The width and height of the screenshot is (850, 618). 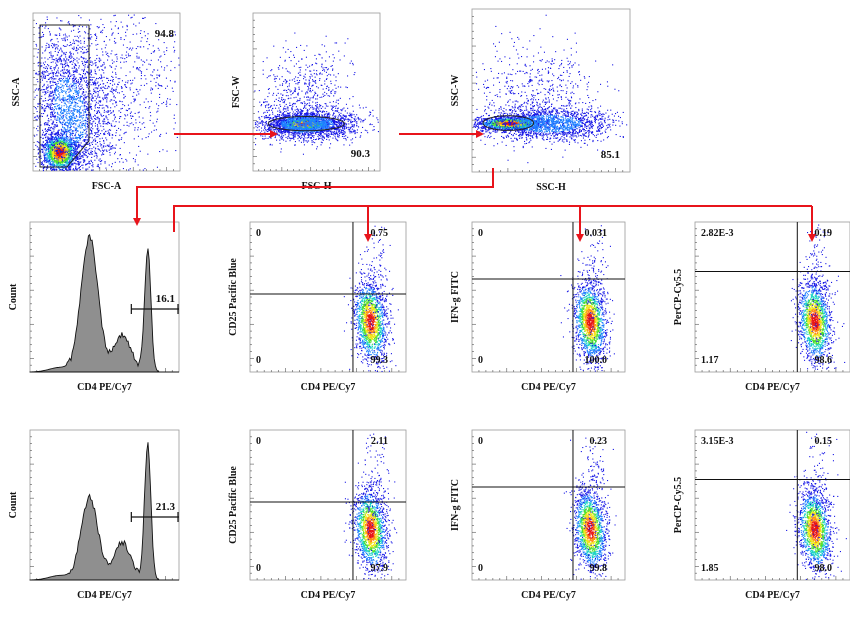 I want to click on quadrant-top-left-value: 2.82E-3, so click(x=717, y=233).